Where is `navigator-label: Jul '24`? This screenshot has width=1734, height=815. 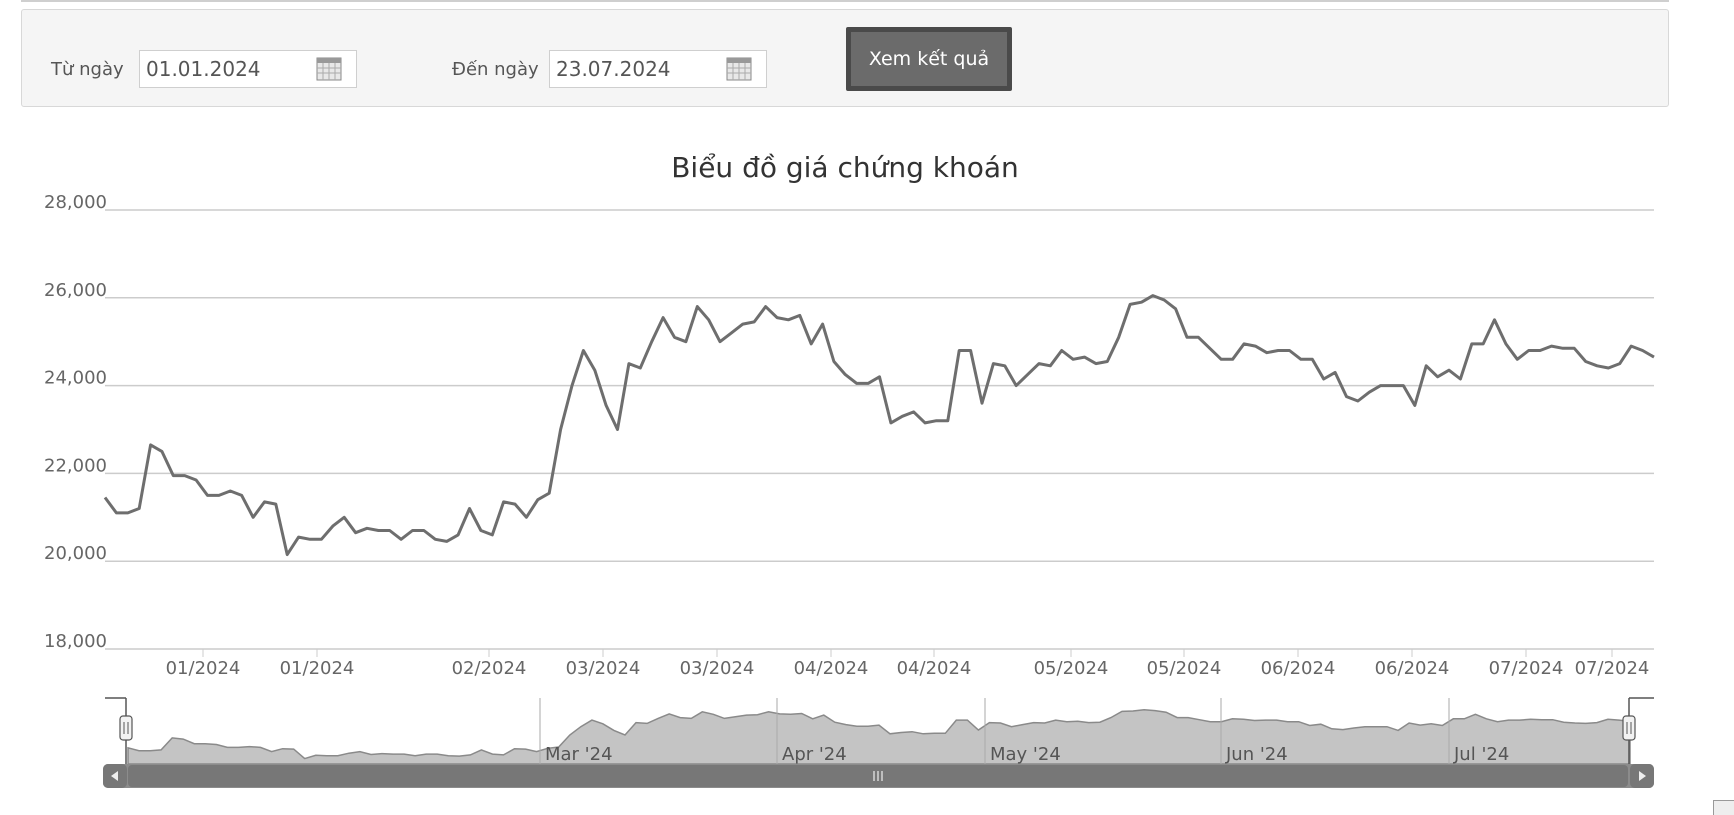
navigator-label: Jul '24 is located at coordinates (1481, 754).